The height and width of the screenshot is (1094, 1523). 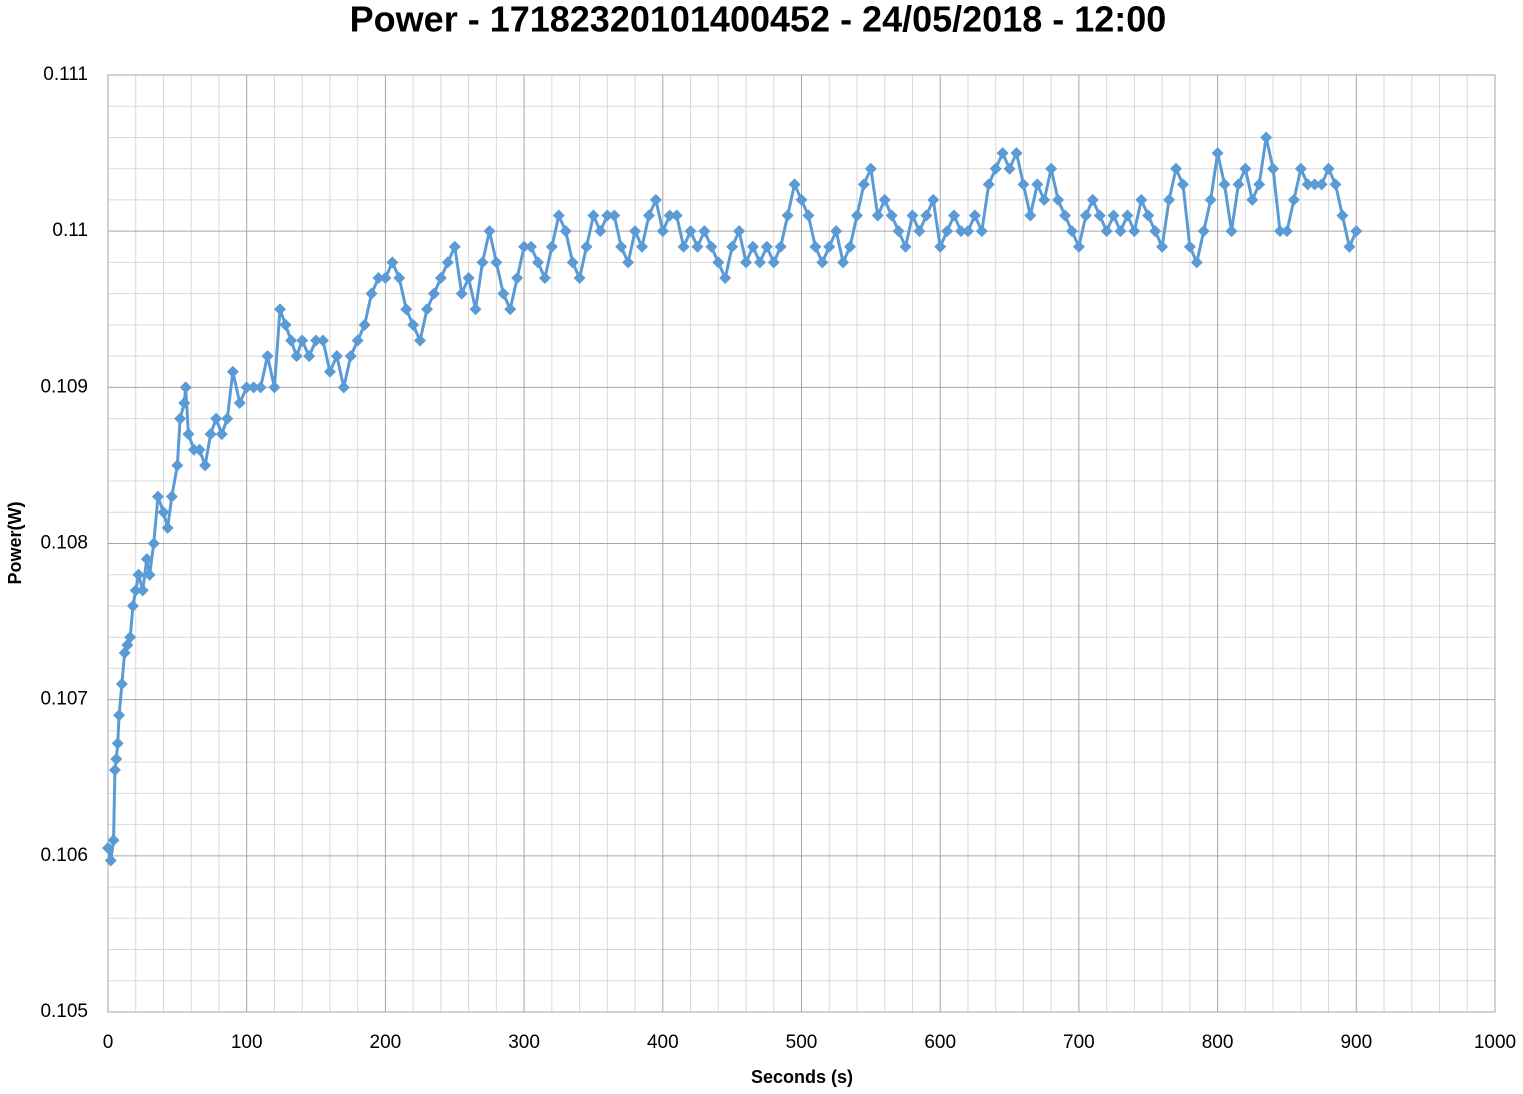 What do you see at coordinates (802, 1042) in the screenshot?
I see `x-tick-label: 500` at bounding box center [802, 1042].